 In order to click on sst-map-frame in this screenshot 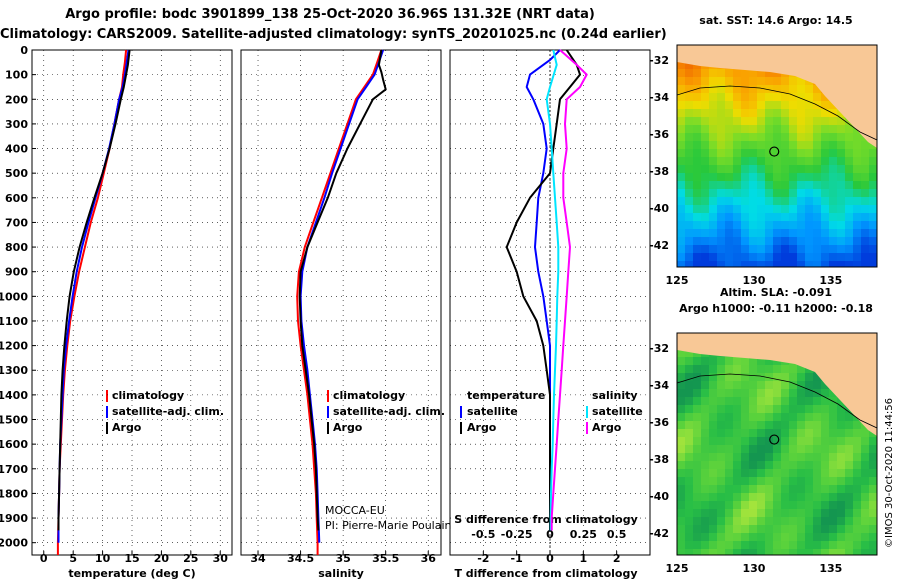, I will do `click(777, 156)`.